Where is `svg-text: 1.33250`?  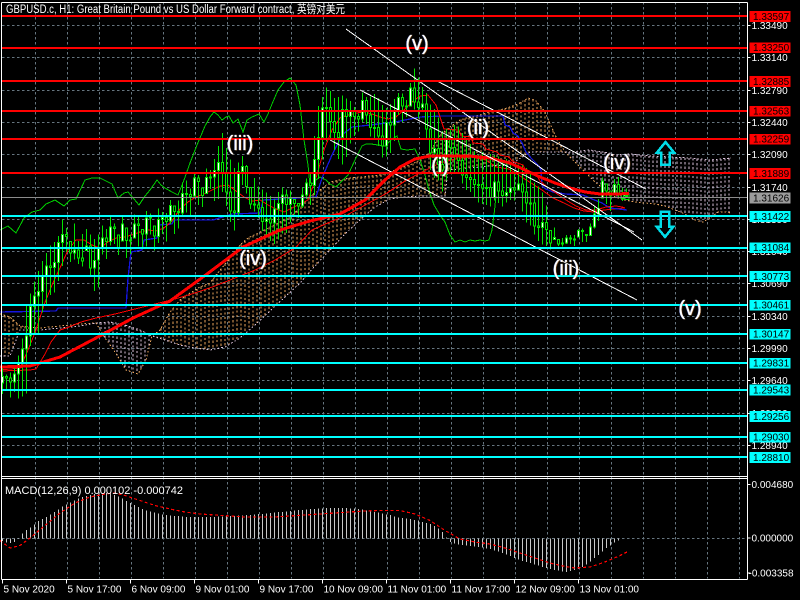
svg-text: 1.33250 is located at coordinates (771, 48).